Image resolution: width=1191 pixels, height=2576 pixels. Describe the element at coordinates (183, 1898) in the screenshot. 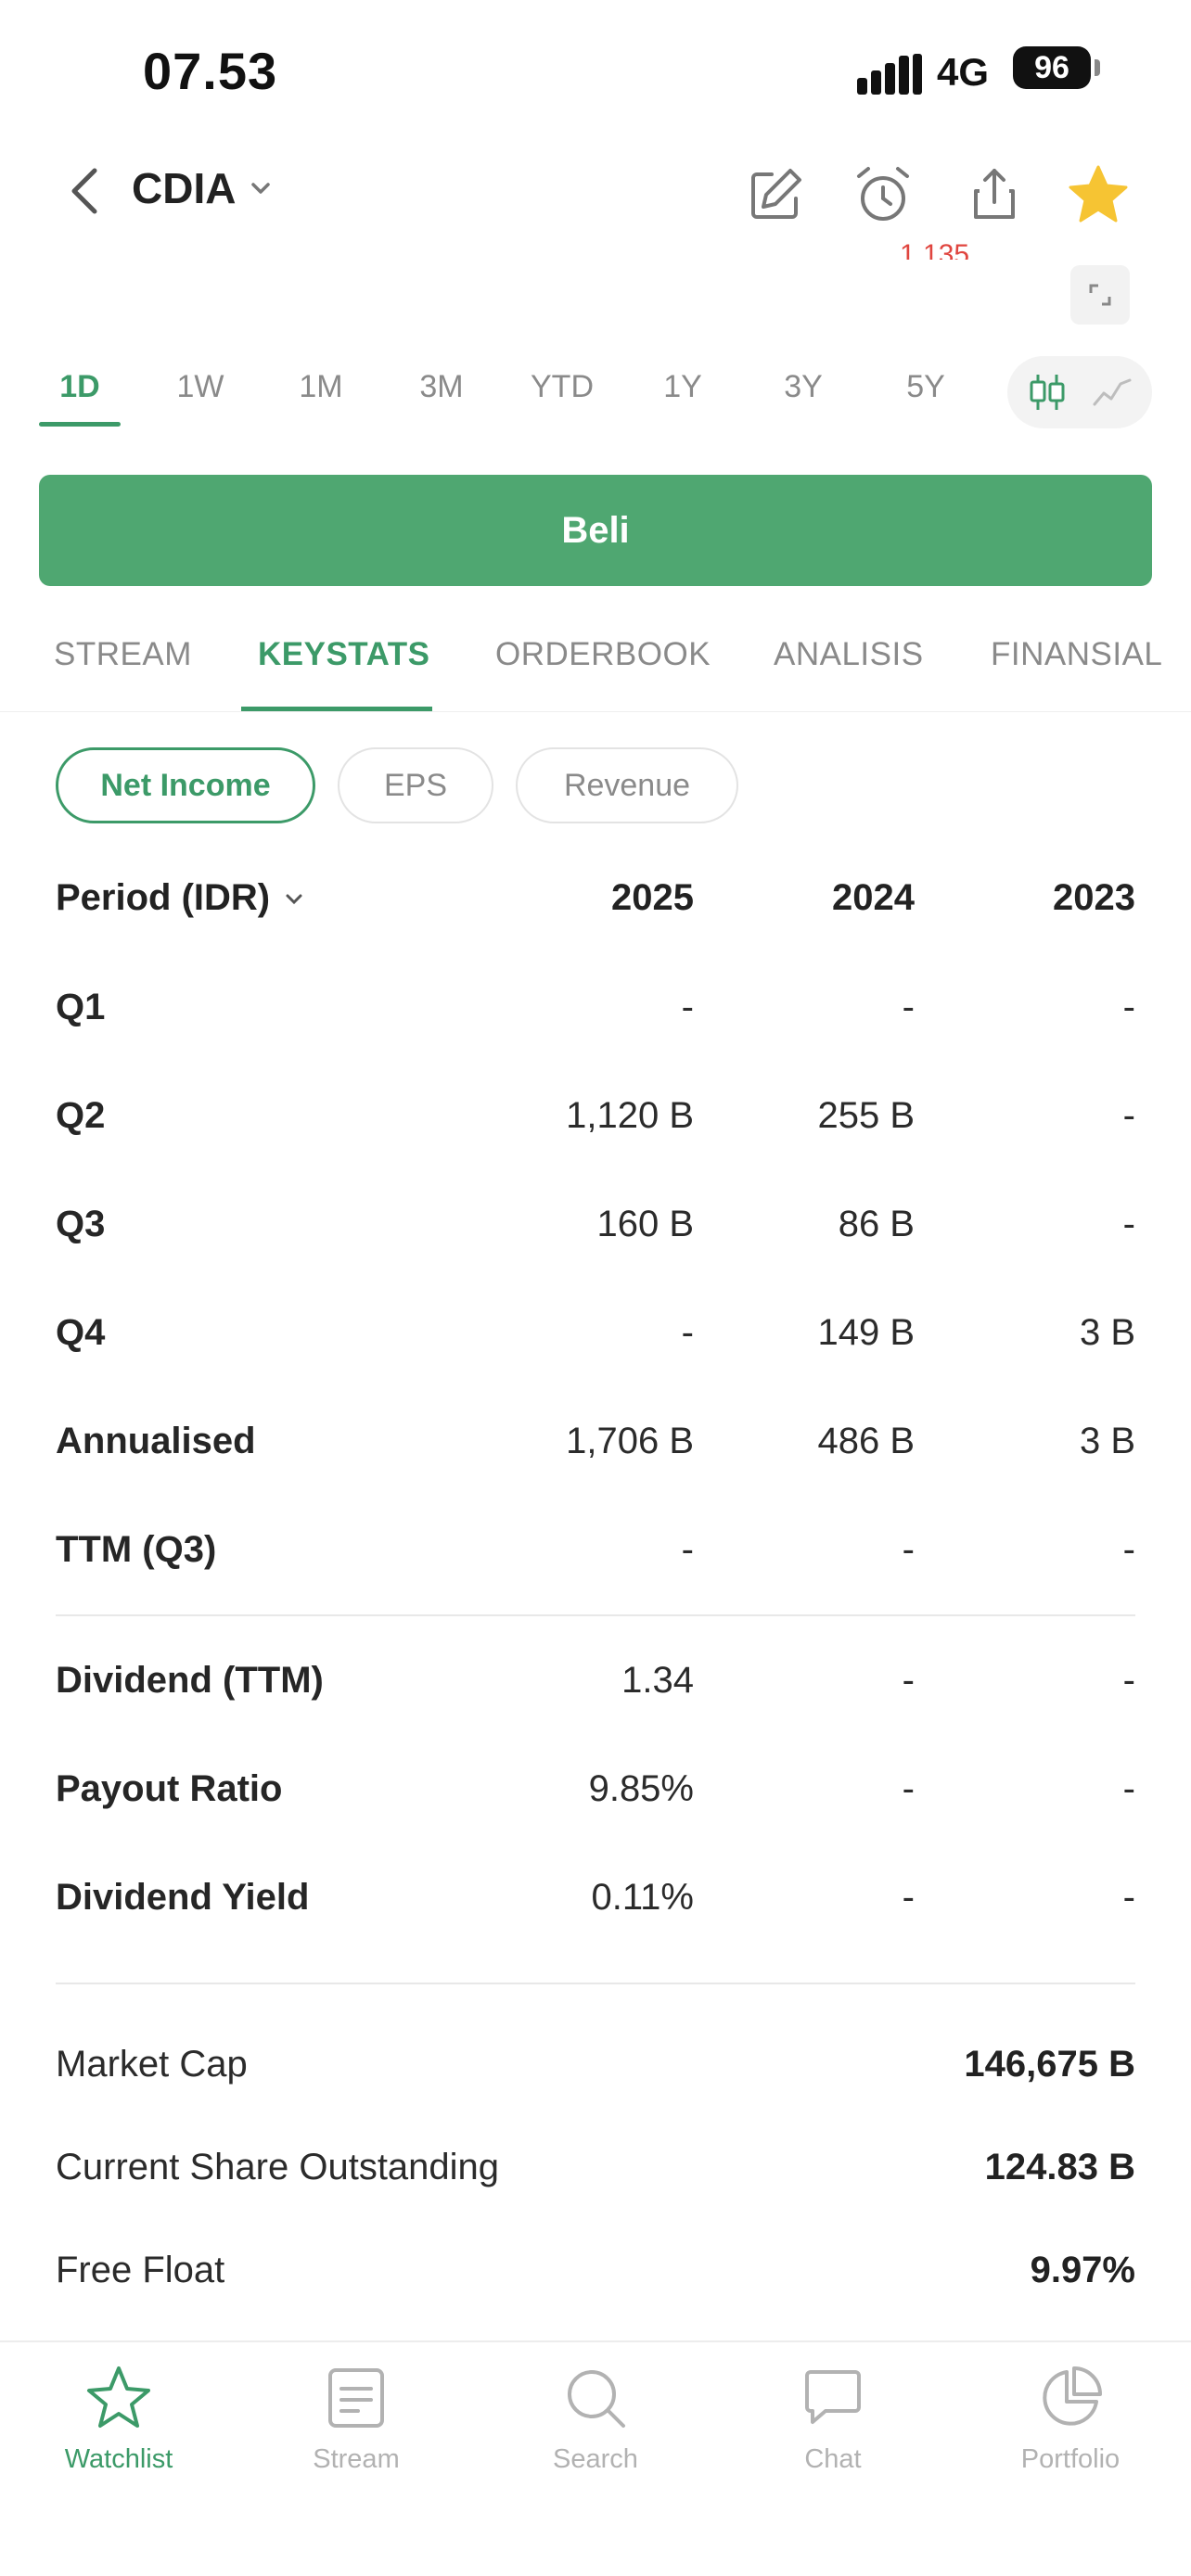

I see `row-label-dividend-yield: Dividend Yield` at that location.